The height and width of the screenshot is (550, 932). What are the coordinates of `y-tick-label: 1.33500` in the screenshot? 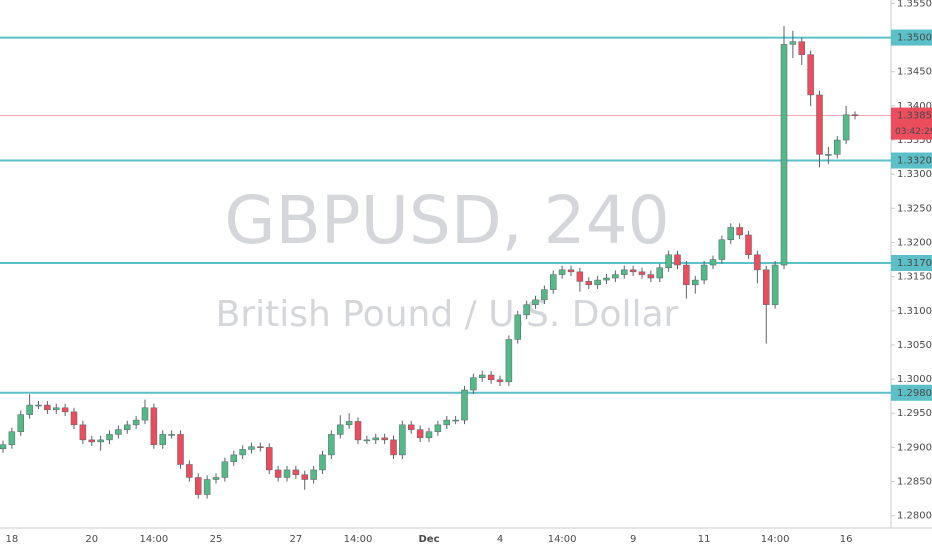 It's located at (914, 140).